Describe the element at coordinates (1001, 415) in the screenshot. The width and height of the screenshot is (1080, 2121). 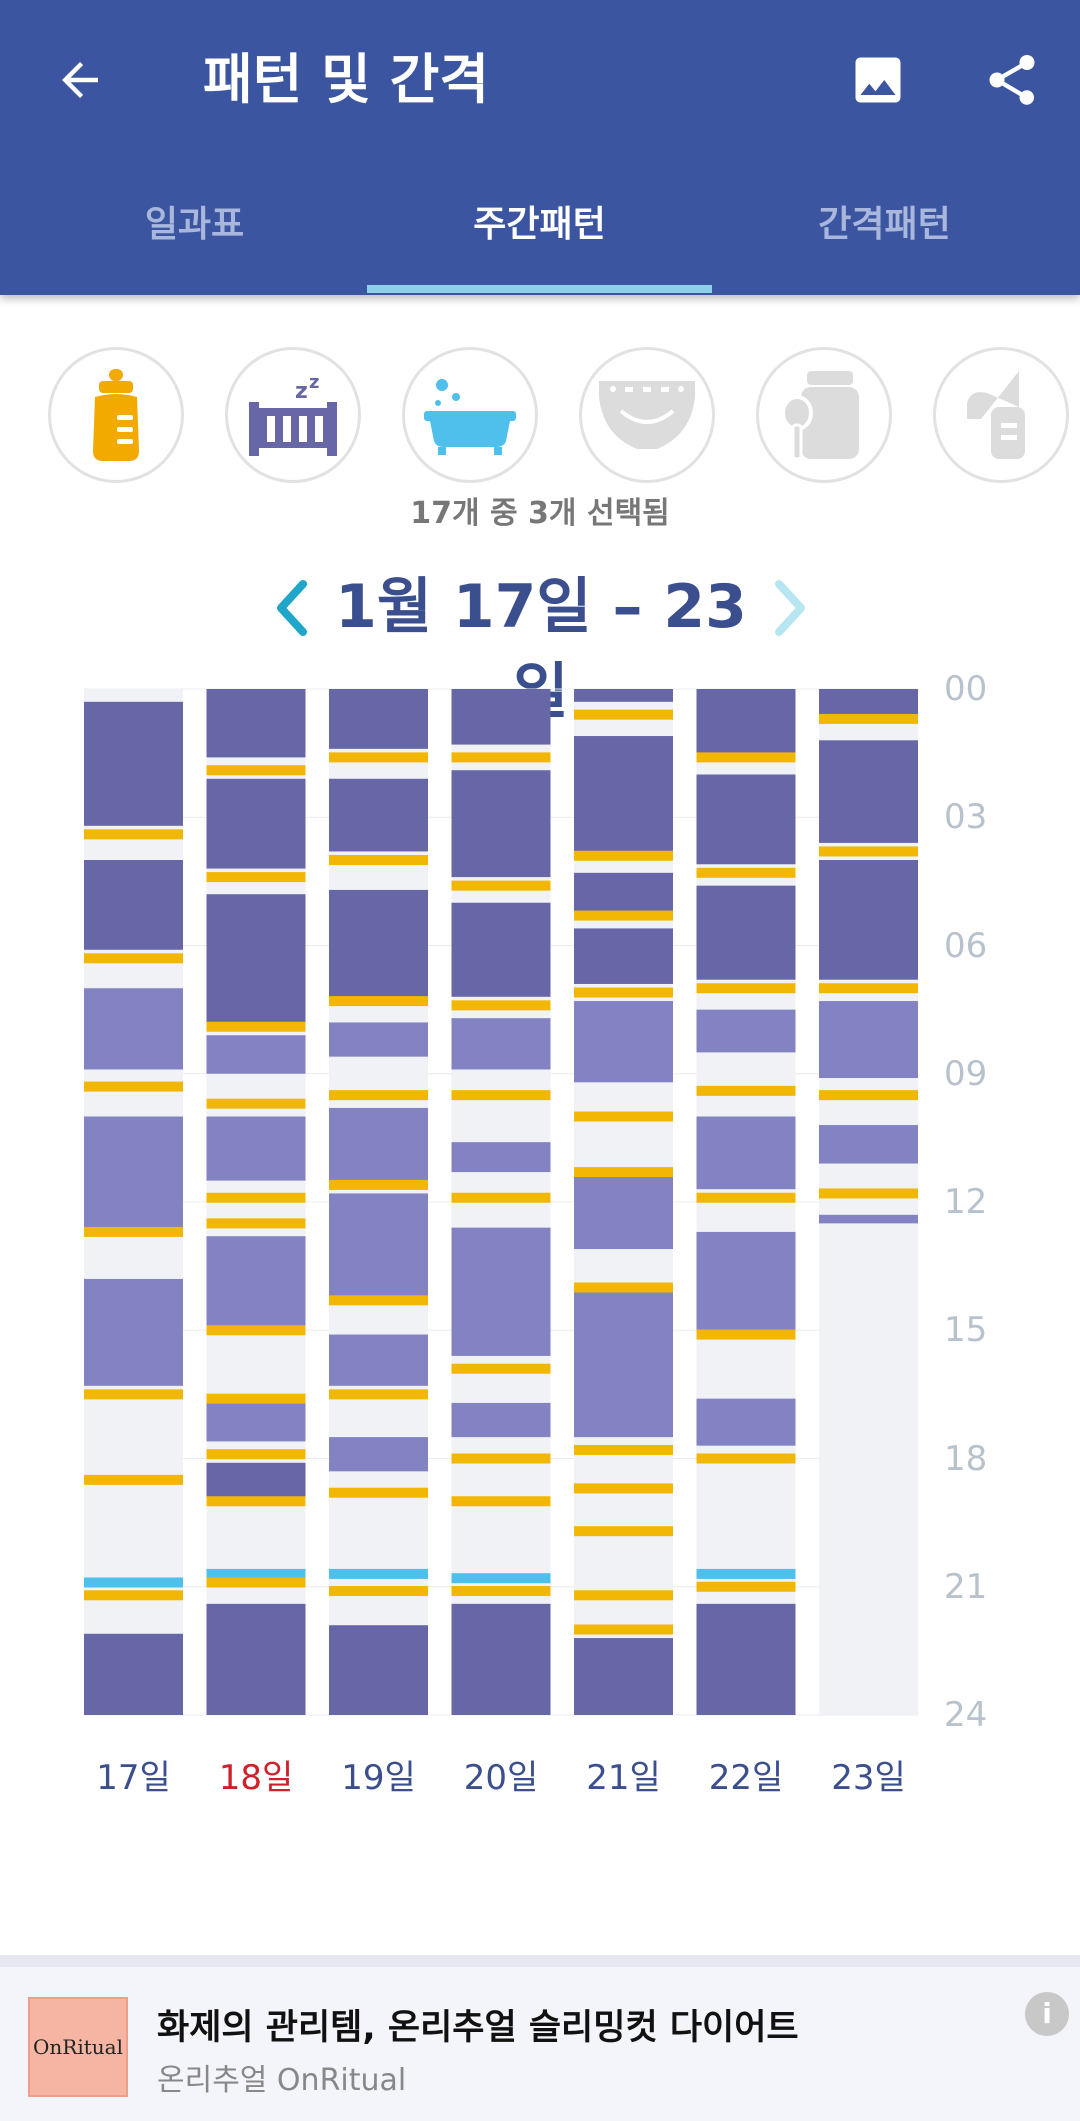
I see `category-breast-pump` at that location.